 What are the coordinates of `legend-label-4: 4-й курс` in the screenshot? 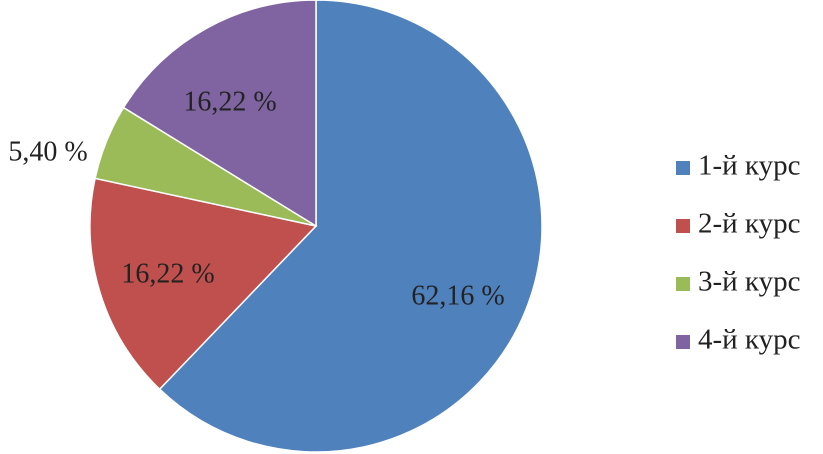 It's located at (749, 340).